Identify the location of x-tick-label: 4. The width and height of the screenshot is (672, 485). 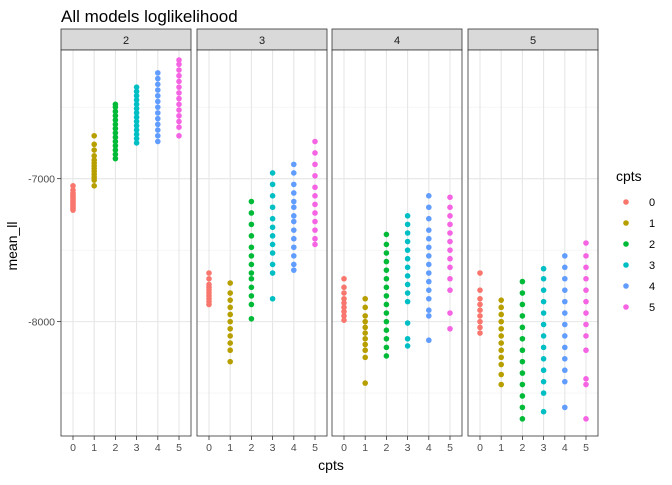
(429, 448).